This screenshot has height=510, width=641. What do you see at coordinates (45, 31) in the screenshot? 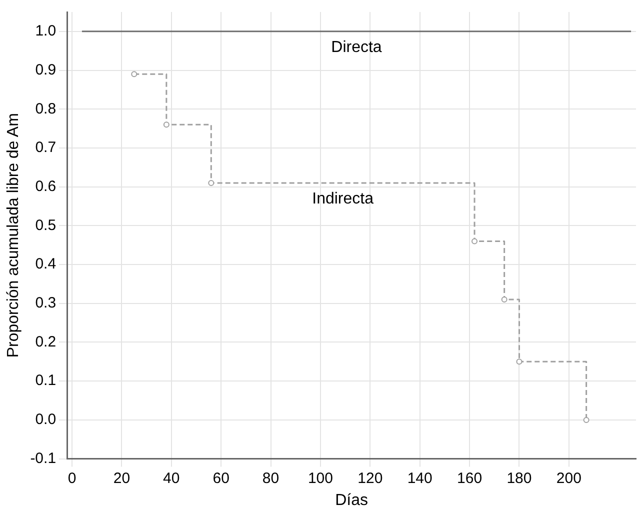
I see `y-tick-label: 1.0` at bounding box center [45, 31].